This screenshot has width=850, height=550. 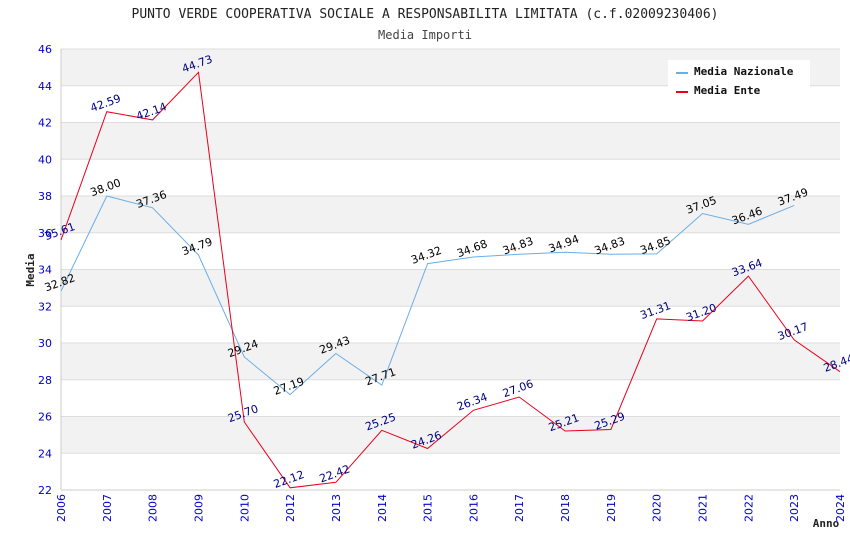 I want to click on x-tick-label: 2007, so click(x=107, y=508).